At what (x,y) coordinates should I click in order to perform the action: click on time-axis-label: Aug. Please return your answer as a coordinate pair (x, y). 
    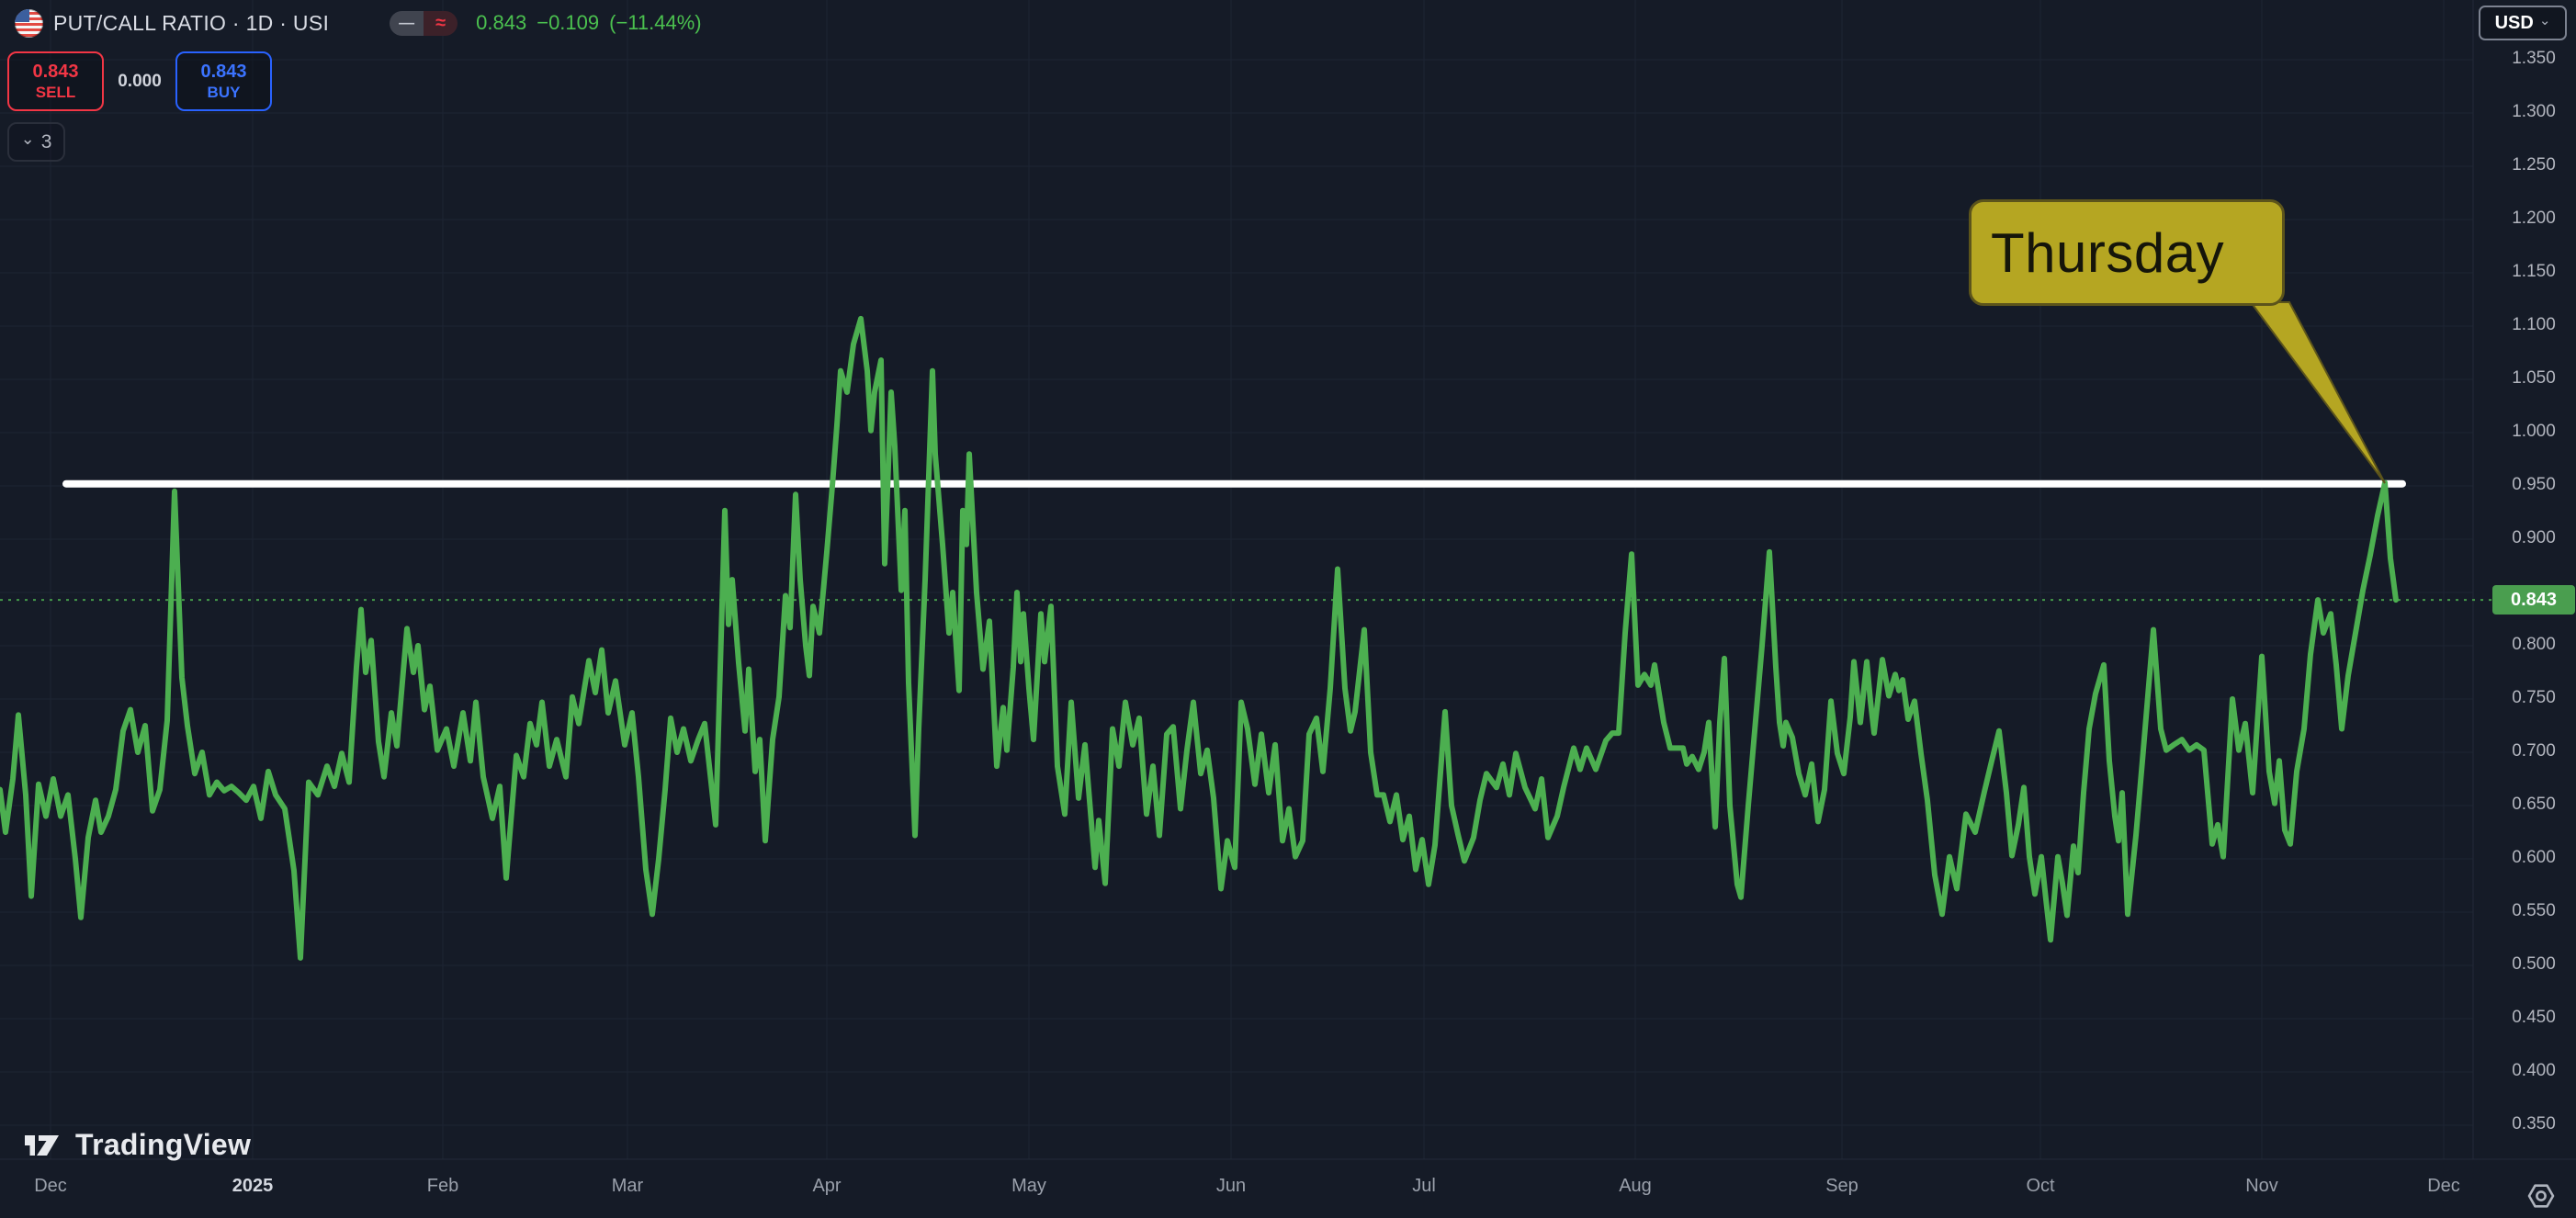
    Looking at the image, I should click on (1635, 1186).